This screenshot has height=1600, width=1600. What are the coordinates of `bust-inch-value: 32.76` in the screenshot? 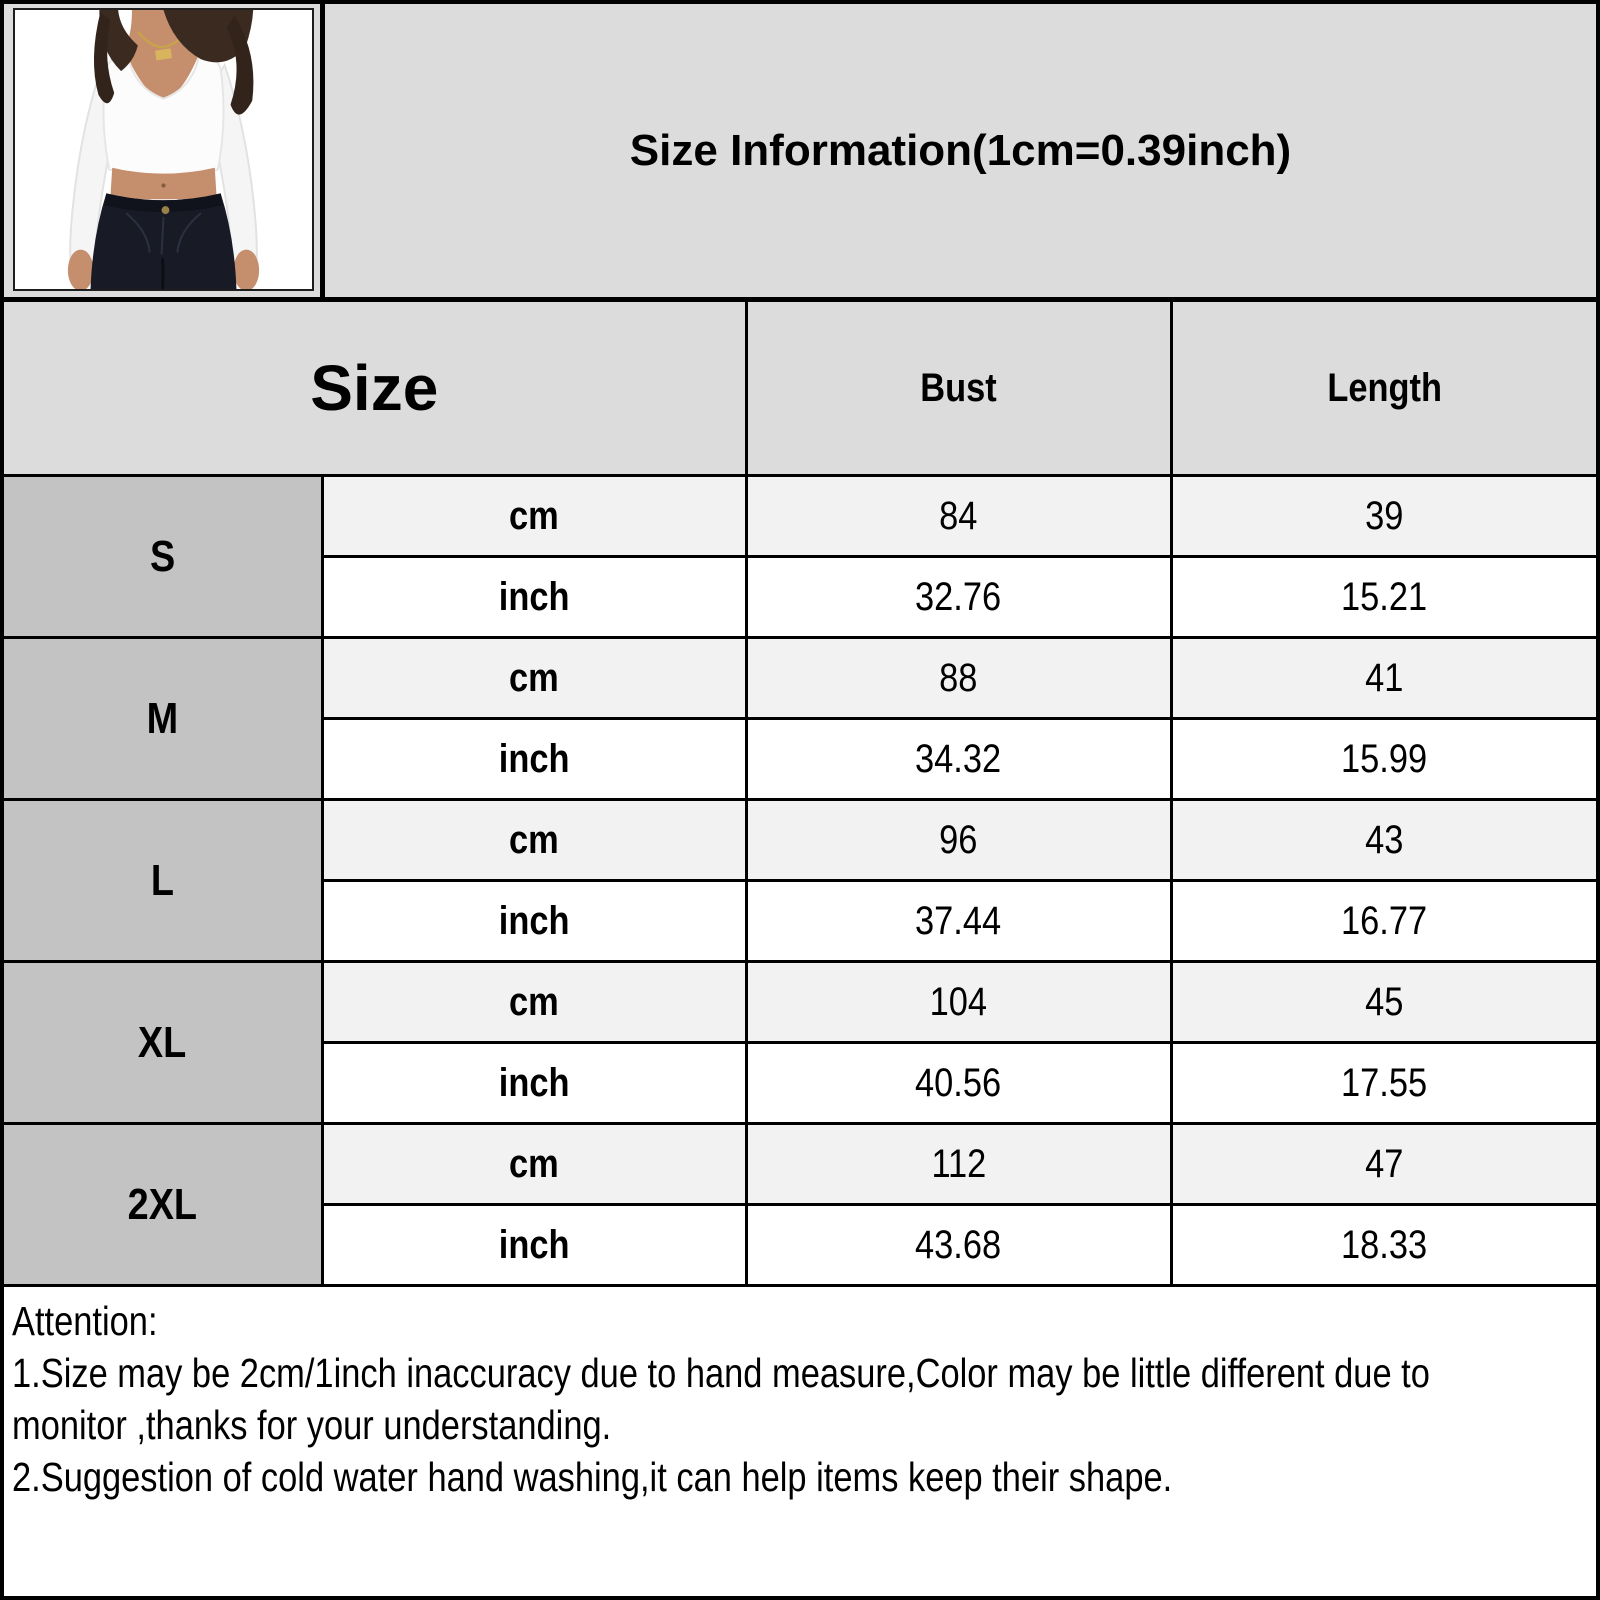 It's located at (958, 597).